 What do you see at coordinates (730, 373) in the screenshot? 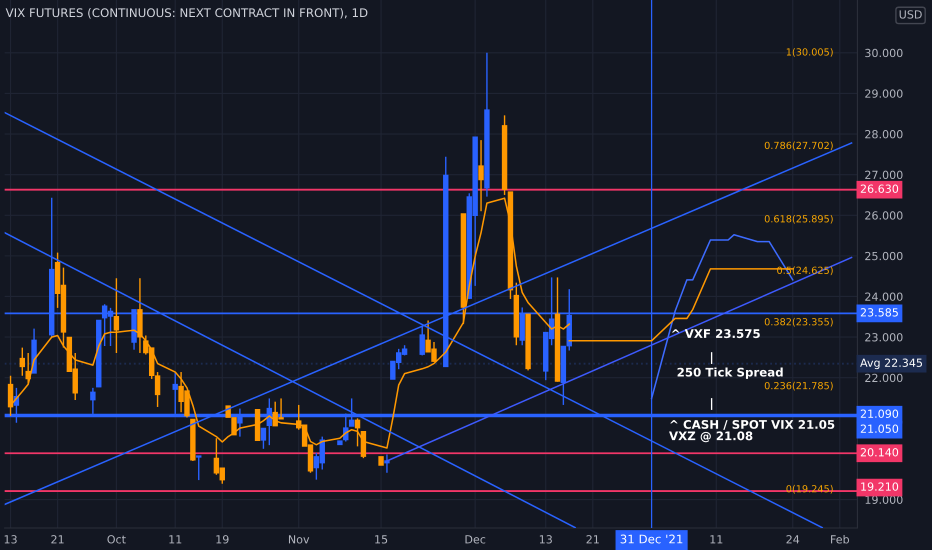
I see `annotation: 250 Tick Spread` at bounding box center [730, 373].